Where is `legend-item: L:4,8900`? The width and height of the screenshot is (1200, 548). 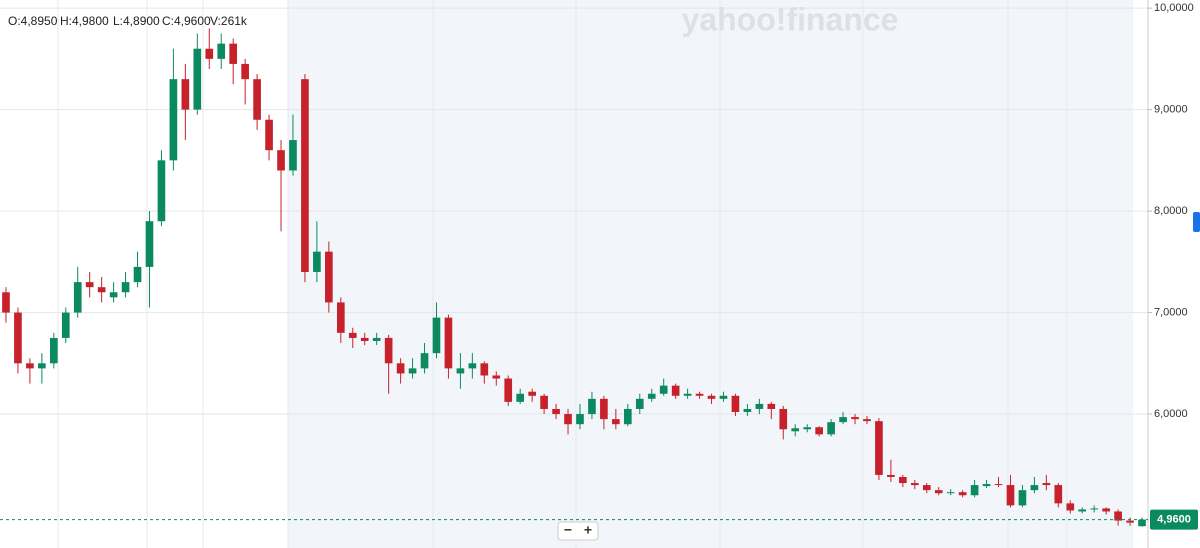 legend-item: L:4,8900 is located at coordinates (136, 21).